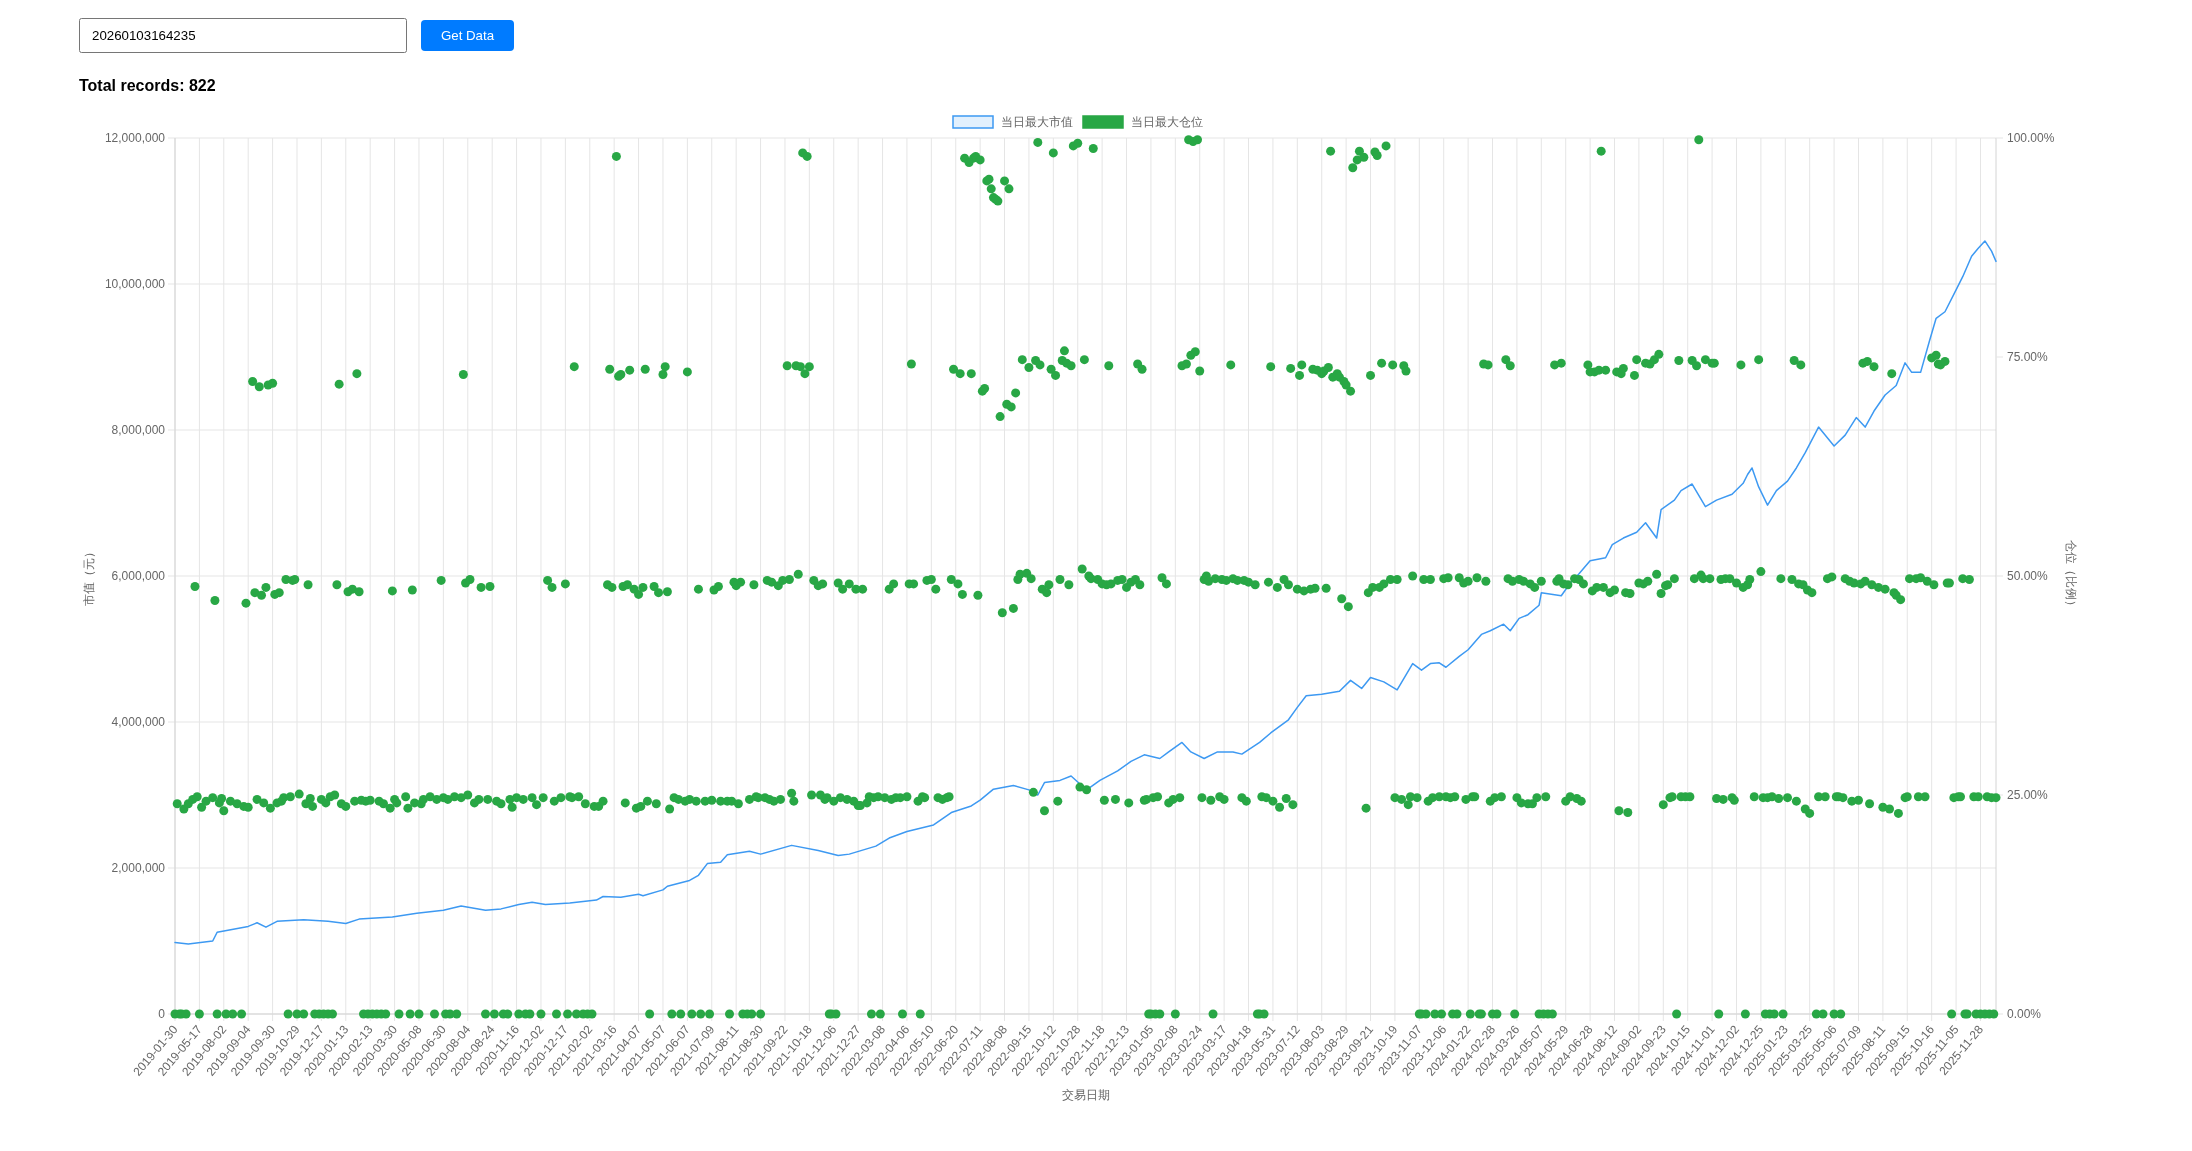 The image size is (2192, 1151). What do you see at coordinates (162, 1014) in the screenshot?
I see `y-tick-label: 0` at bounding box center [162, 1014].